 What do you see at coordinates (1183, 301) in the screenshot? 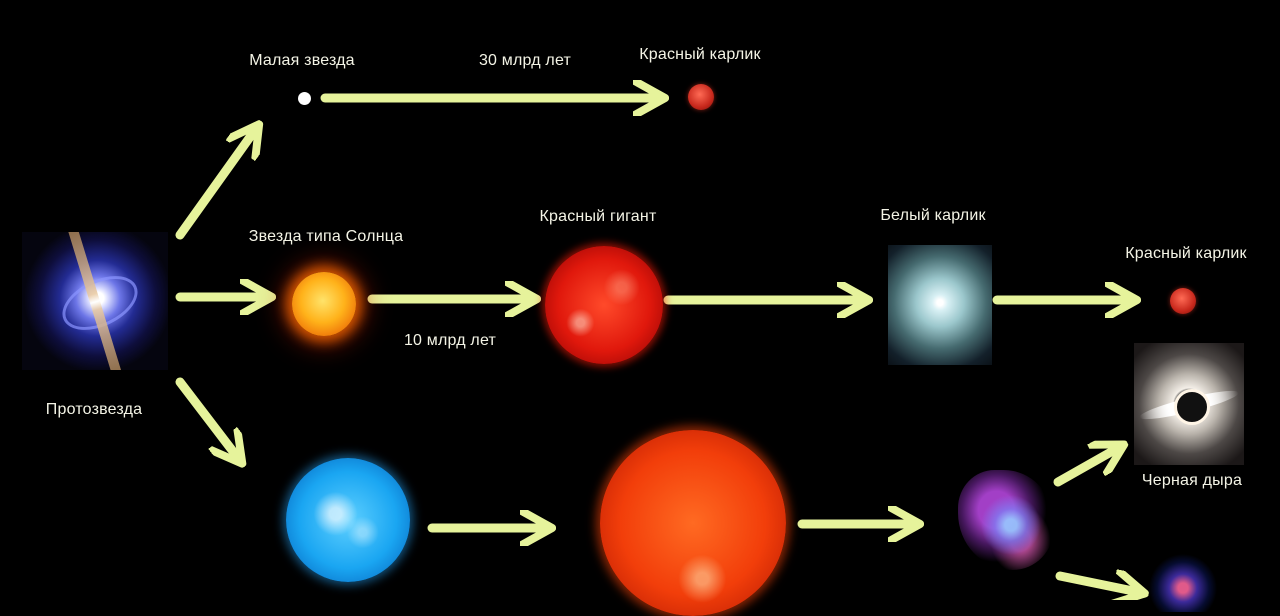
I see `red-dwarf-middle-image` at bounding box center [1183, 301].